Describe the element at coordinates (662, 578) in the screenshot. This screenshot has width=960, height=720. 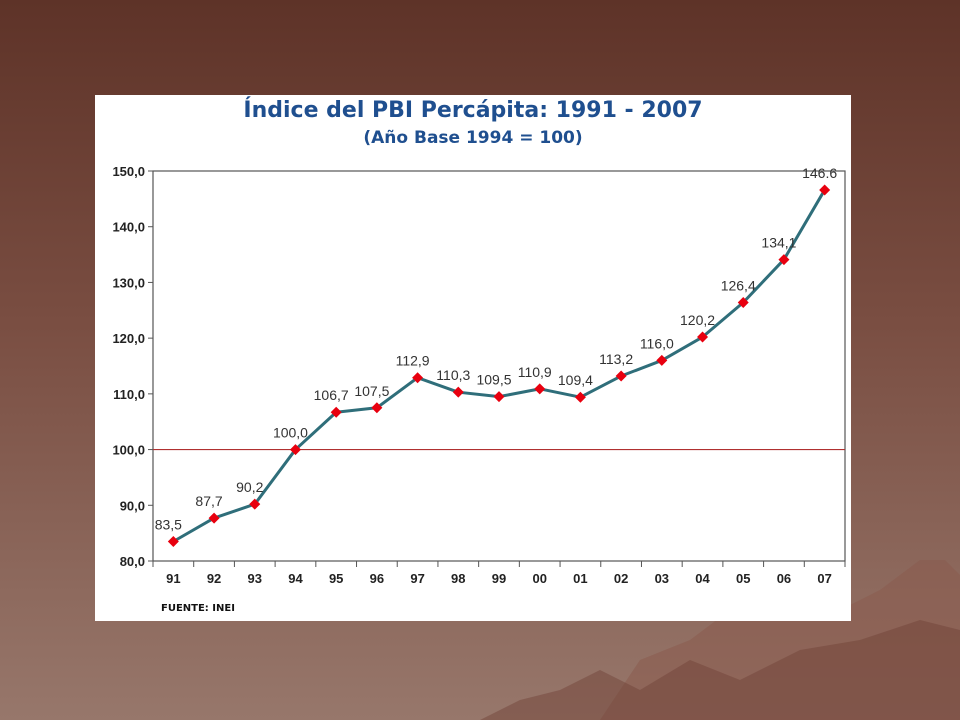
I see `x-tick-label: 03` at that location.